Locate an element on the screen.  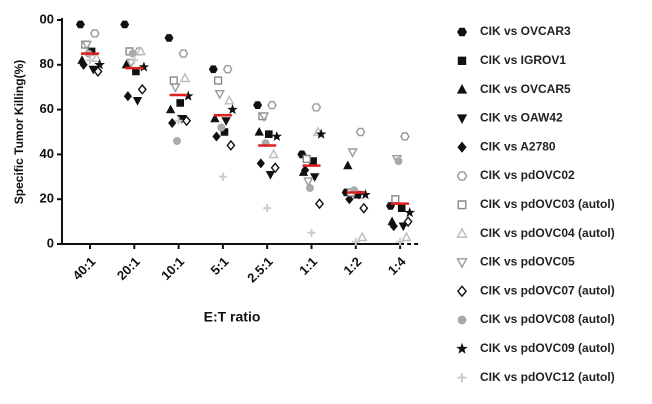
legend-label: CIK vs pdOVC05 is located at coordinates (527, 262).